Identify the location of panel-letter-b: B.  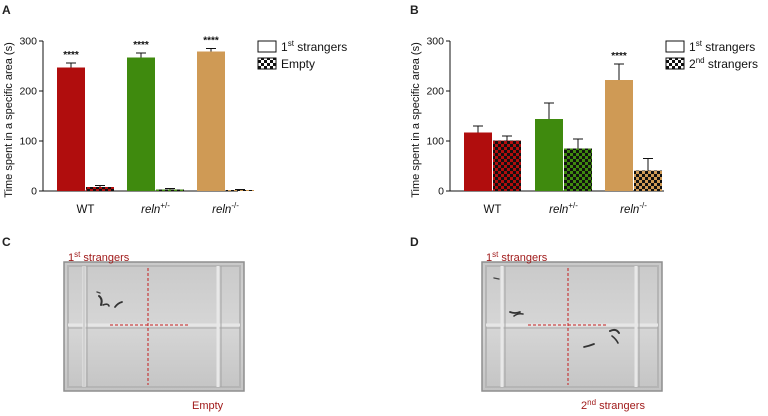
(414, 10).